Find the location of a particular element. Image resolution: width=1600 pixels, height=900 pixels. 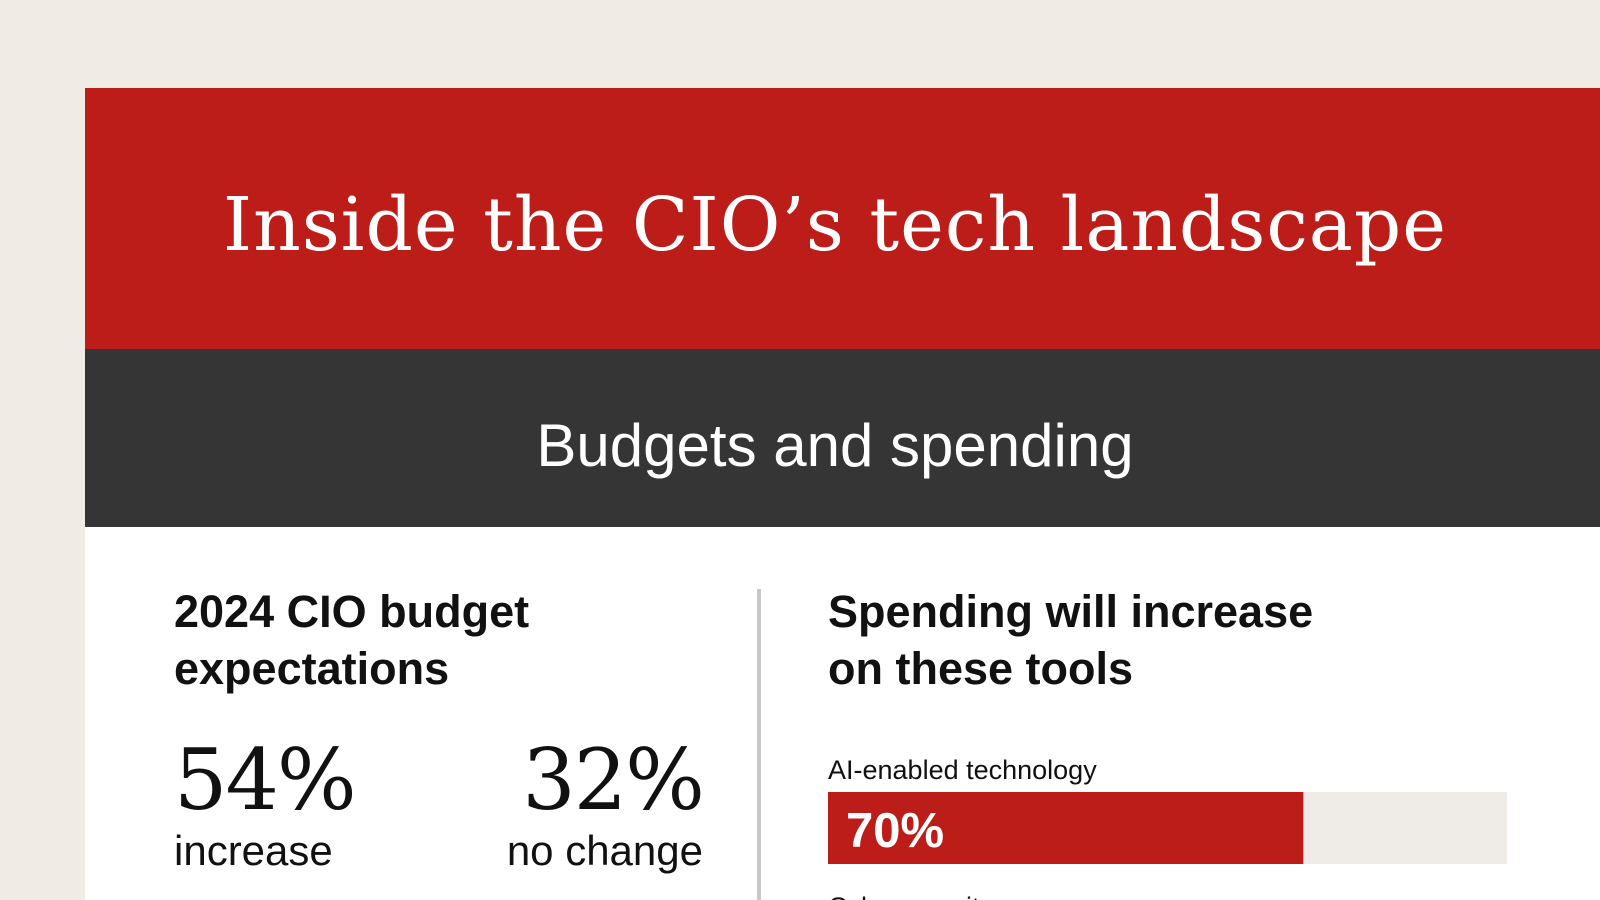

section-title: Budgets and spending is located at coordinates (835, 445).